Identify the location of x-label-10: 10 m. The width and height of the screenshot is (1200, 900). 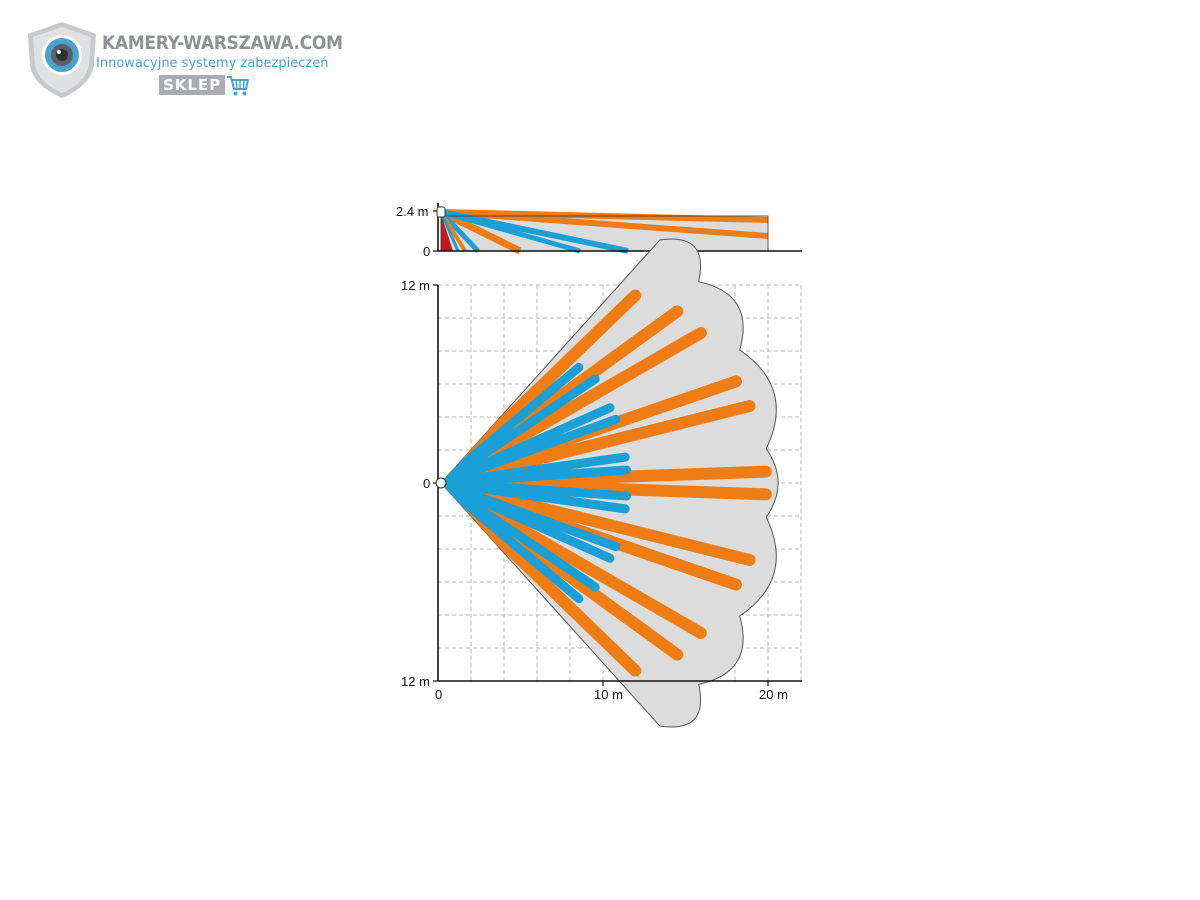
(608, 694).